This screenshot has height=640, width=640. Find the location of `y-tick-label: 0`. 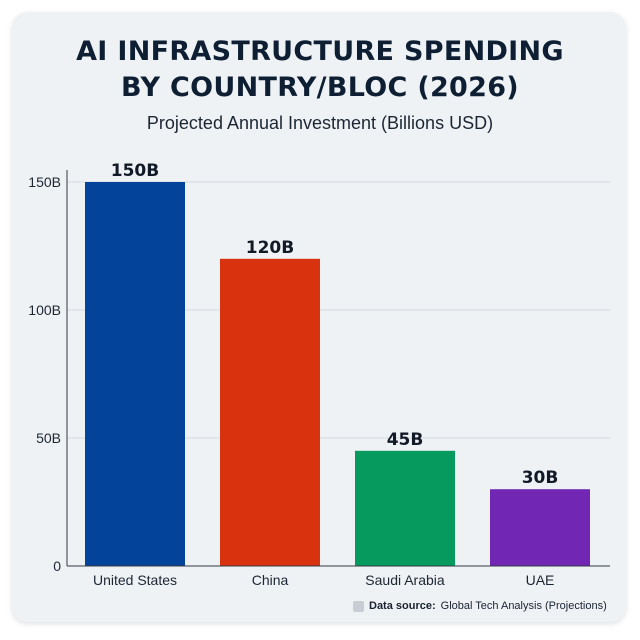

y-tick-label: 0 is located at coordinates (57, 566).